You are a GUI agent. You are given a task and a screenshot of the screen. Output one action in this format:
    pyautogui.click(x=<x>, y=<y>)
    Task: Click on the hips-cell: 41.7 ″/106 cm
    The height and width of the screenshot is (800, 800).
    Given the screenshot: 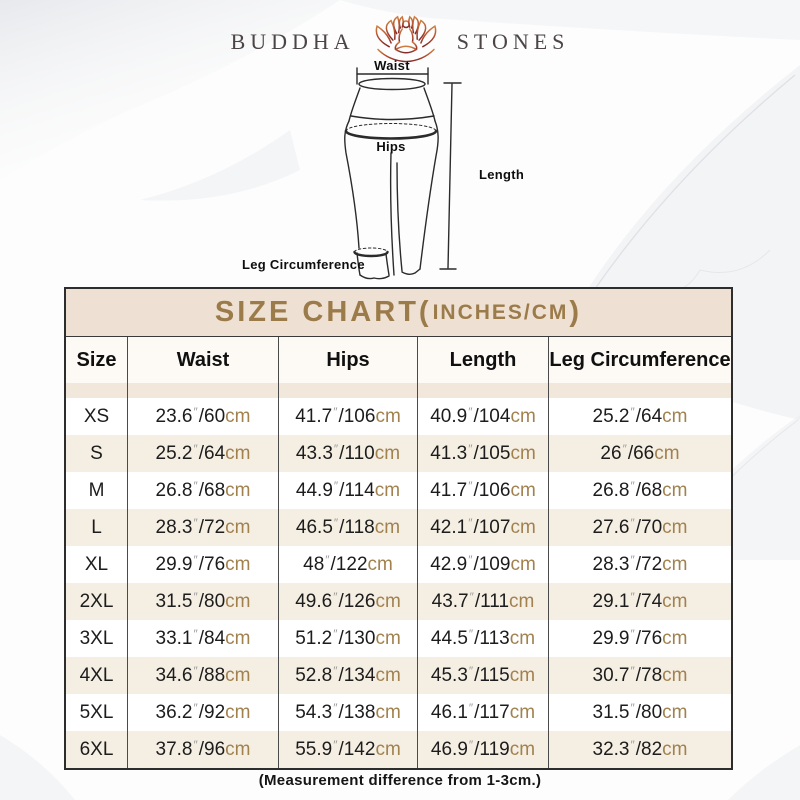 What is the action you would take?
    pyautogui.click(x=348, y=416)
    